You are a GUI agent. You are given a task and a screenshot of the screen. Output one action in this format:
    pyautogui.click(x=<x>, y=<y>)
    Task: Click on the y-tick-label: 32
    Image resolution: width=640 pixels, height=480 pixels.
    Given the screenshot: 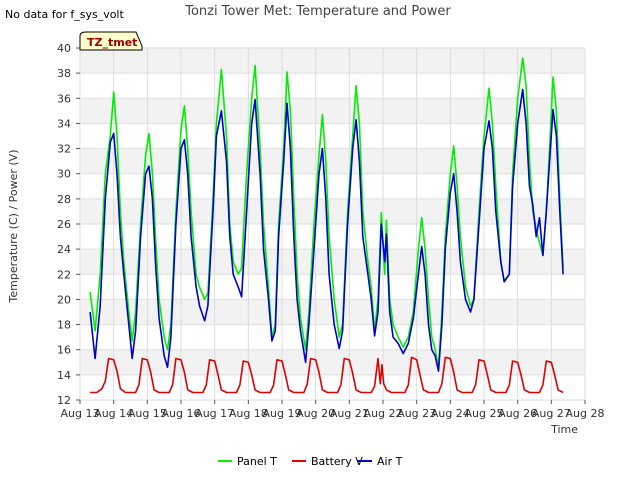 What is the action you would take?
    pyautogui.click(x=64, y=149)
    